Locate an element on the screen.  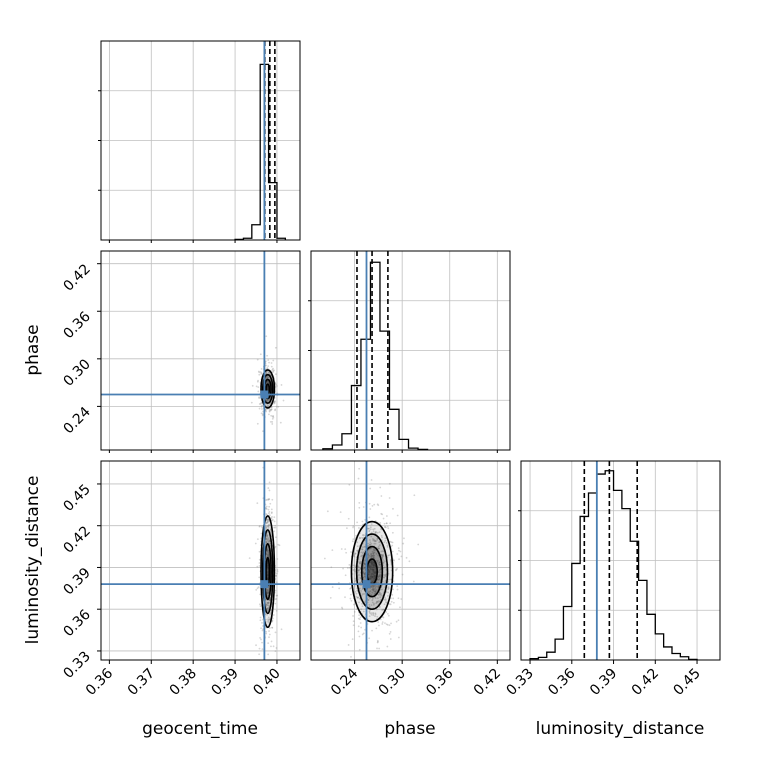
x-tick-label-luminosity_distance: 0.33 is located at coordinates (520, 682).